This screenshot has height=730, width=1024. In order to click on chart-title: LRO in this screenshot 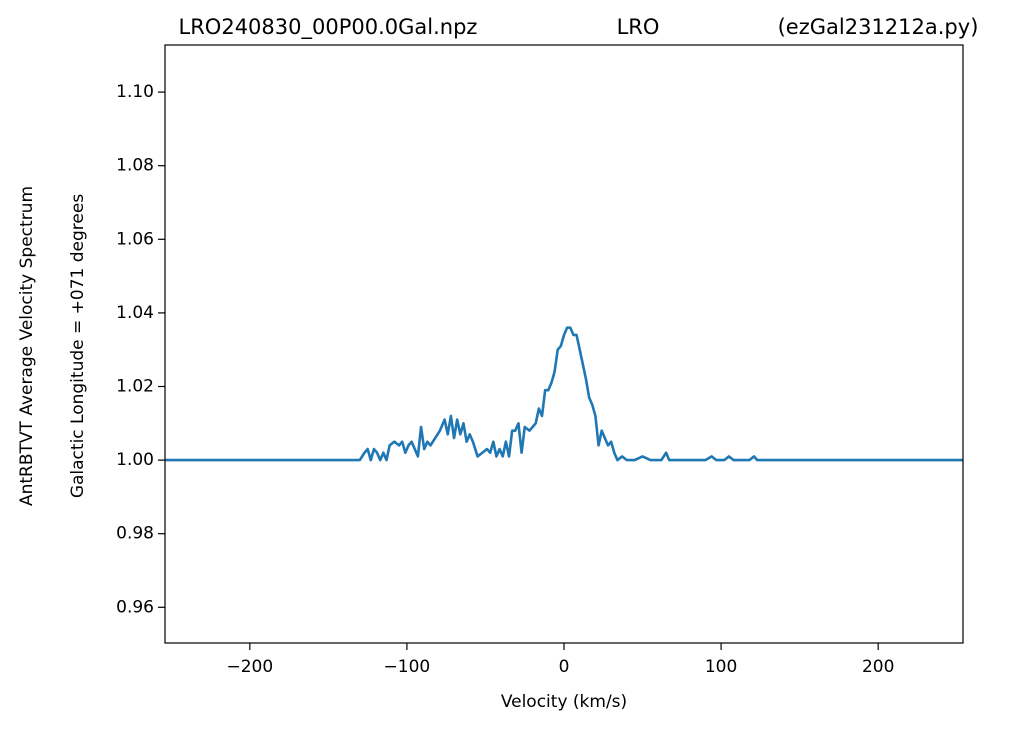, I will do `click(638, 27)`.